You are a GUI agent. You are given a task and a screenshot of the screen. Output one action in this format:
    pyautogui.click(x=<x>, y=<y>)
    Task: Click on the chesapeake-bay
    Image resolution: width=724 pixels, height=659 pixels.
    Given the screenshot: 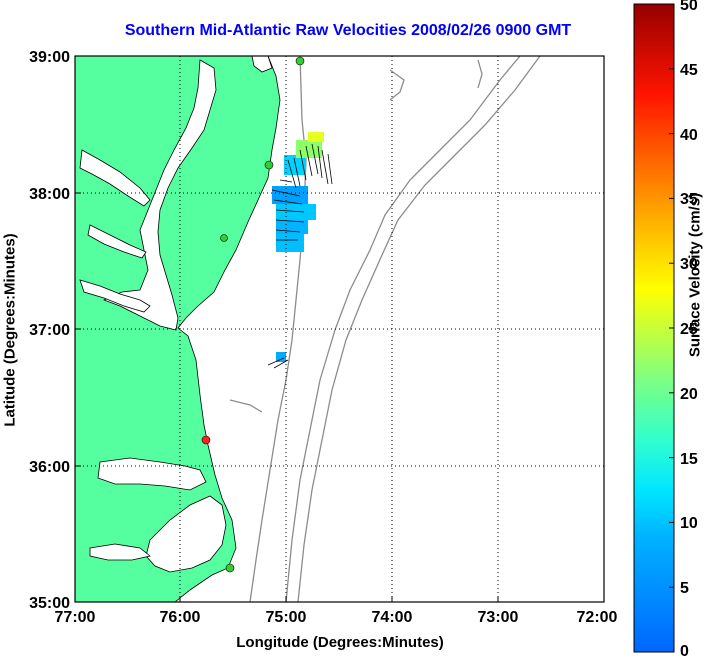 What is the action you would take?
    pyautogui.click(x=159, y=195)
    